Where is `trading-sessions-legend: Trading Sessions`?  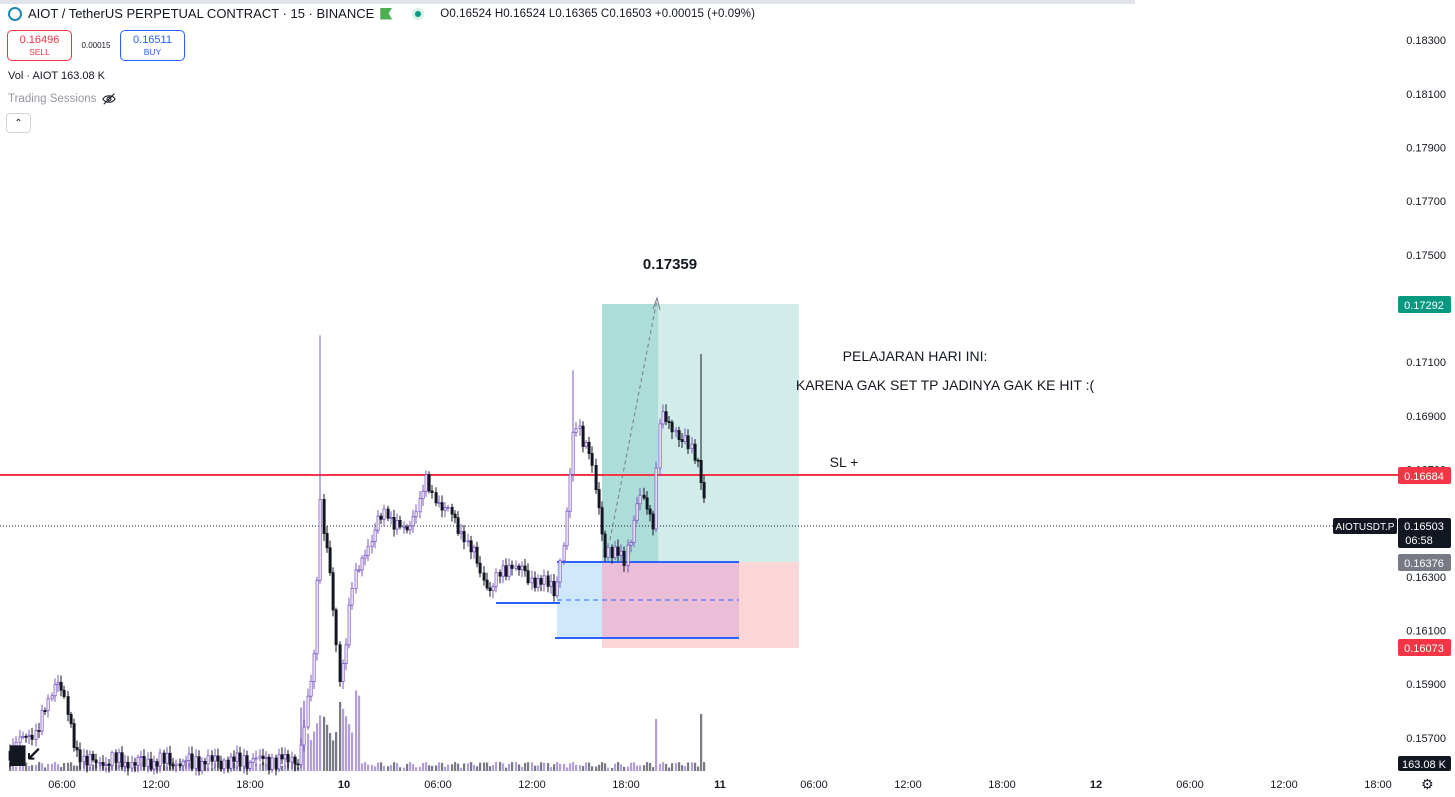 trading-sessions-legend: Trading Sessions is located at coordinates (62, 99).